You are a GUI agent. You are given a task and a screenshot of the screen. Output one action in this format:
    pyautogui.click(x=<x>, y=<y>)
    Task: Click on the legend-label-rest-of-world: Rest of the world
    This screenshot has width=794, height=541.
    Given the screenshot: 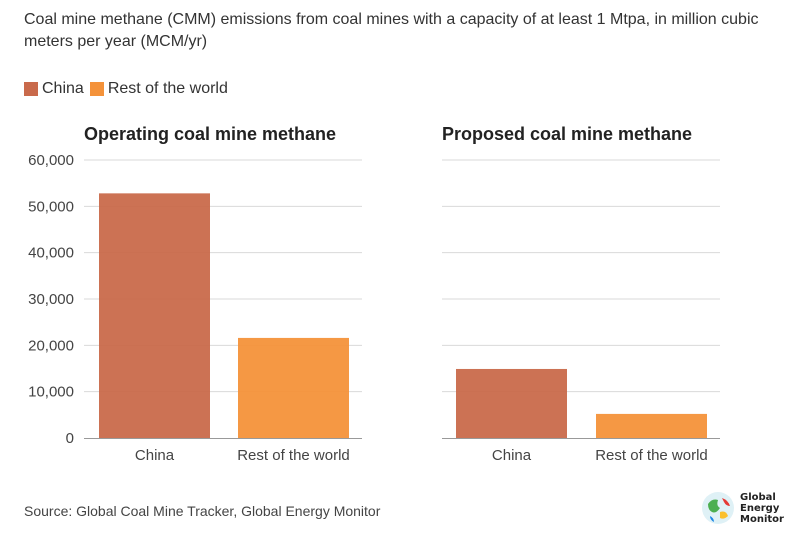 What is the action you would take?
    pyautogui.click(x=167, y=88)
    